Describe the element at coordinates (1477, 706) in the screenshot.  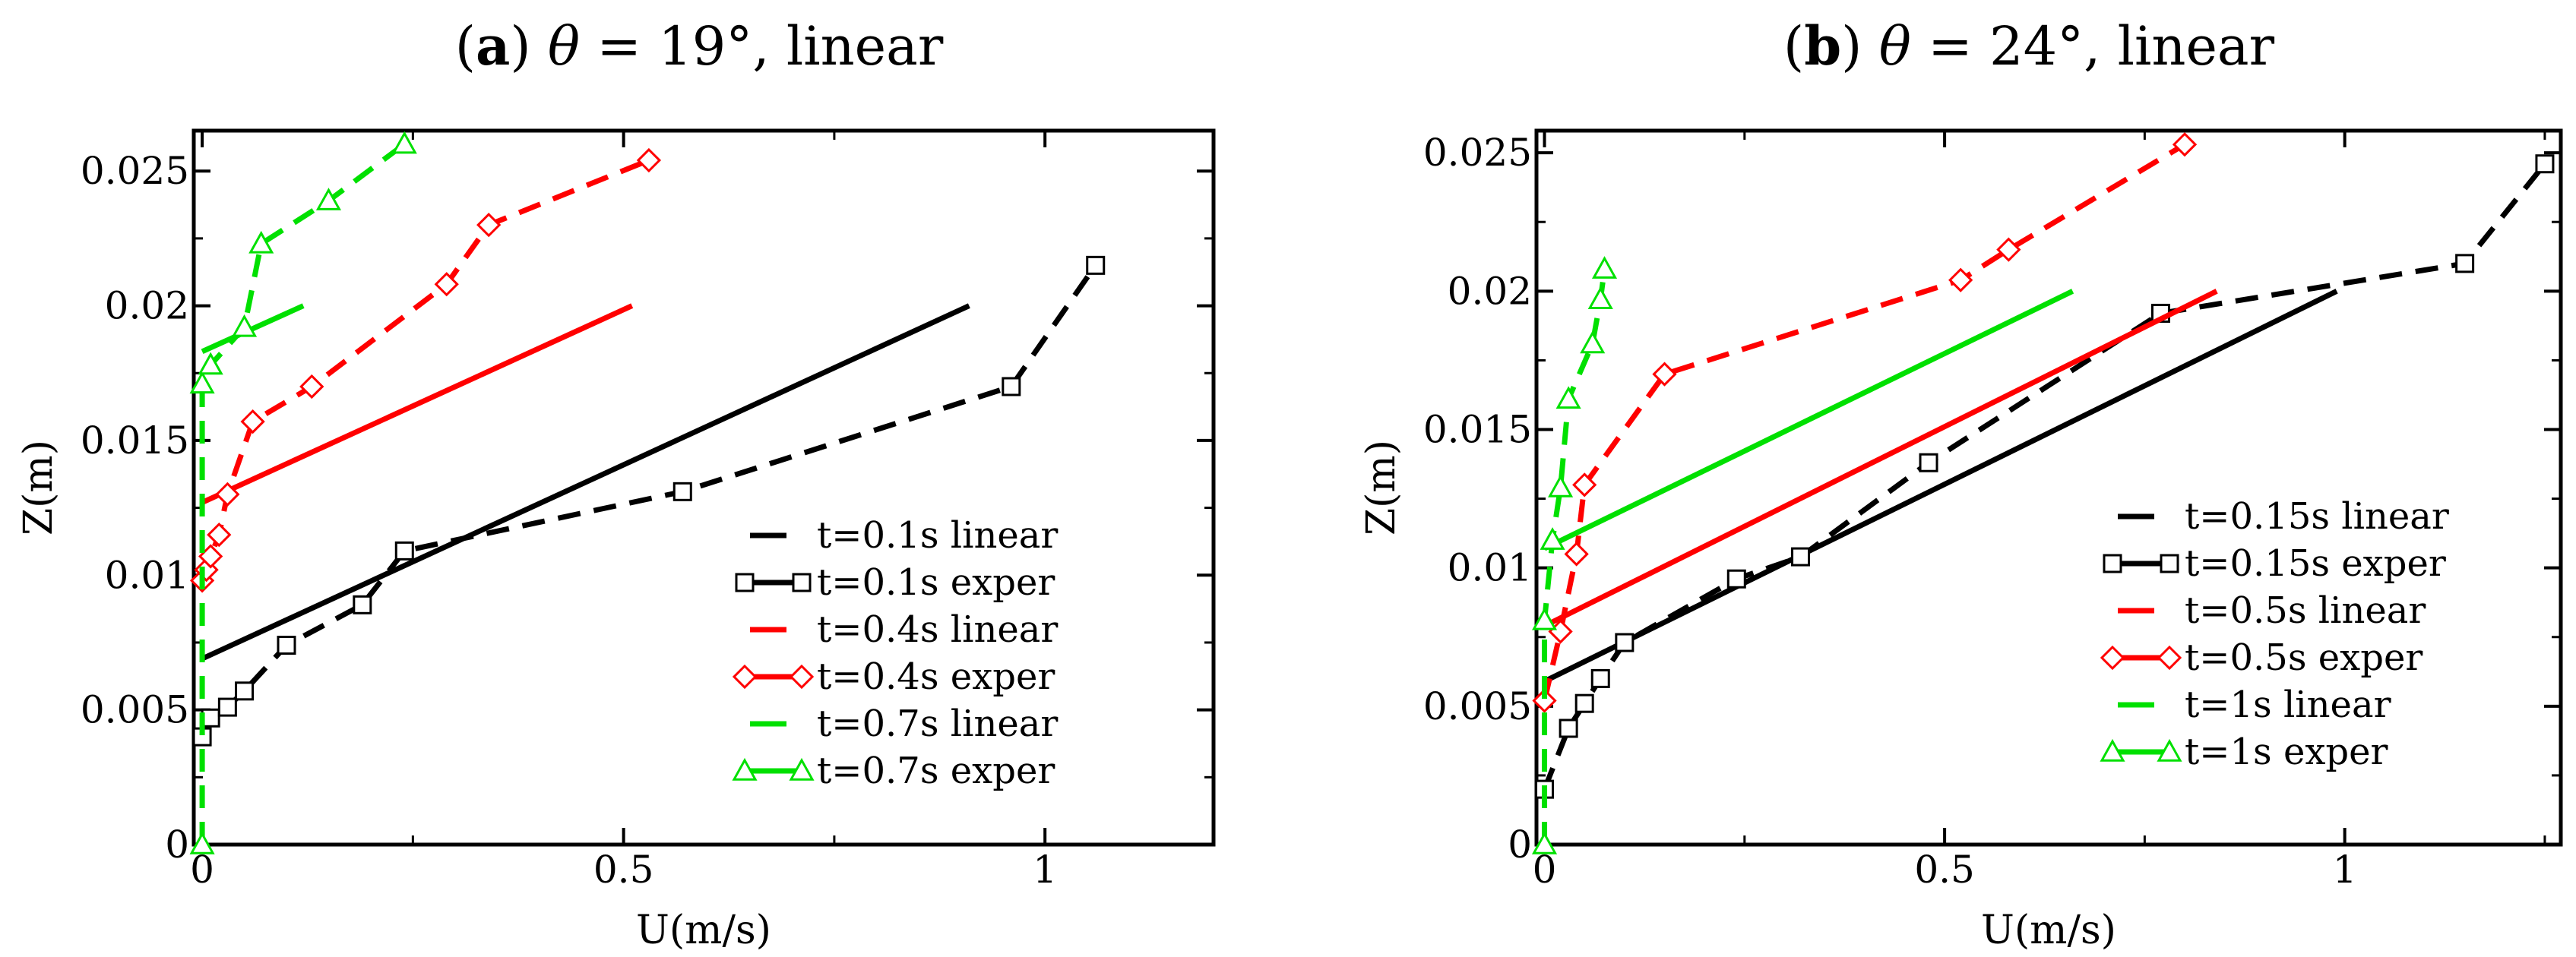
I see `y-tick-label: 0.005` at that location.